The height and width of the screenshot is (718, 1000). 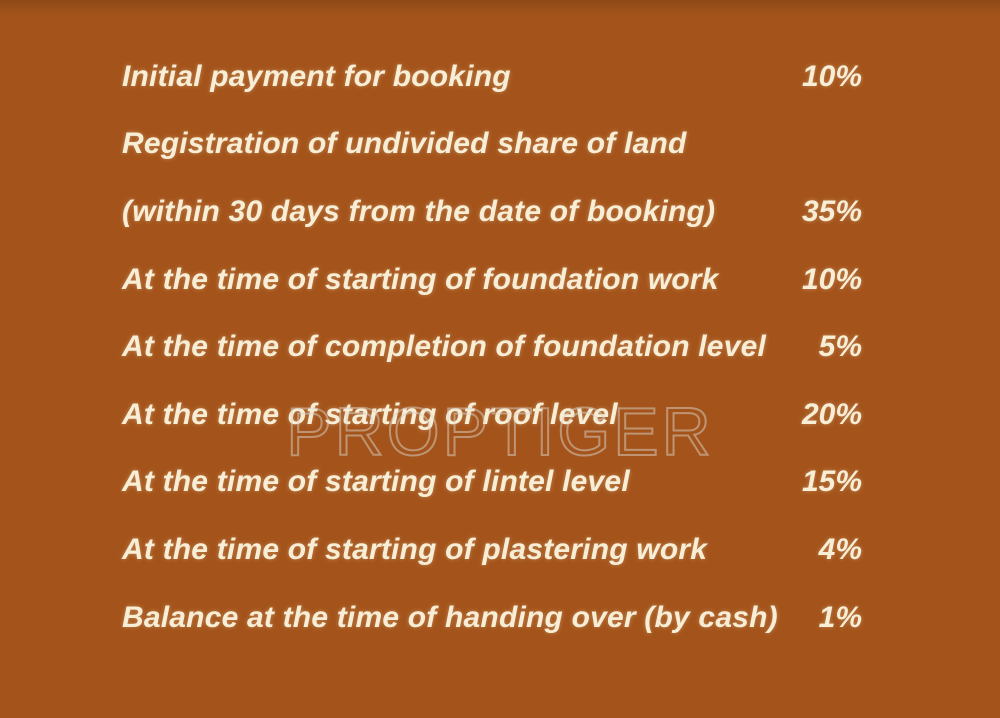 What do you see at coordinates (370, 414) in the screenshot?
I see `milestone-label: At the time of starting of roof level` at bounding box center [370, 414].